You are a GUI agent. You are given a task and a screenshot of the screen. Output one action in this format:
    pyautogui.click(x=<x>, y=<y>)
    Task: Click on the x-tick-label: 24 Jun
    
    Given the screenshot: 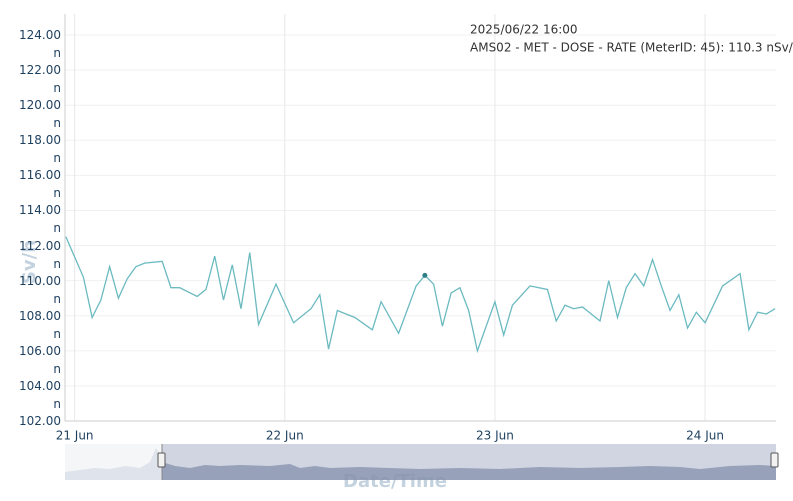 What is the action you would take?
    pyautogui.click(x=705, y=436)
    